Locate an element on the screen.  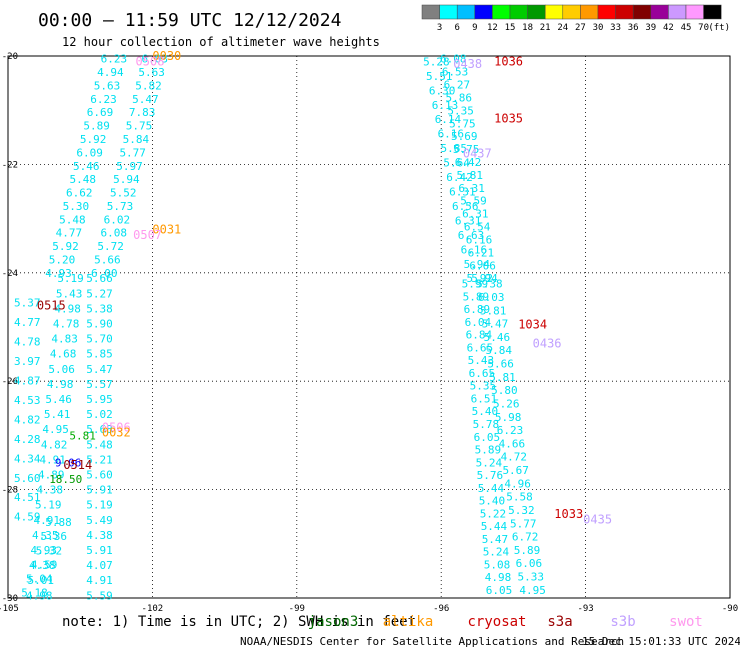
wave-height-label: 4.53 is located at coordinates (27, 400).